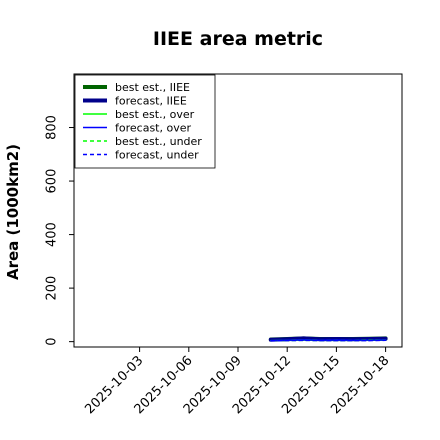  I want to click on y-tick-label: 200, so click(52, 288).